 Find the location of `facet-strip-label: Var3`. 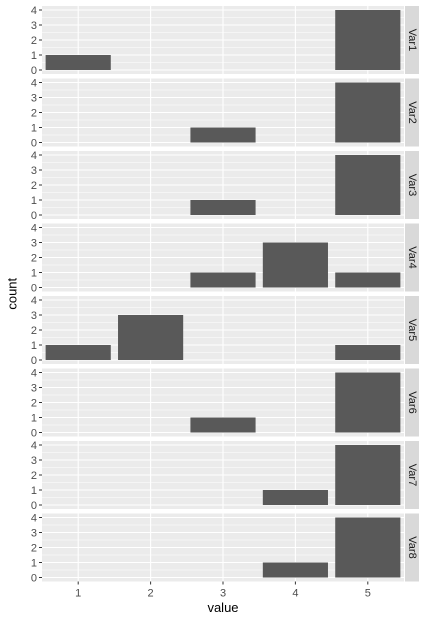

facet-strip-label: Var3 is located at coordinates (412, 185).